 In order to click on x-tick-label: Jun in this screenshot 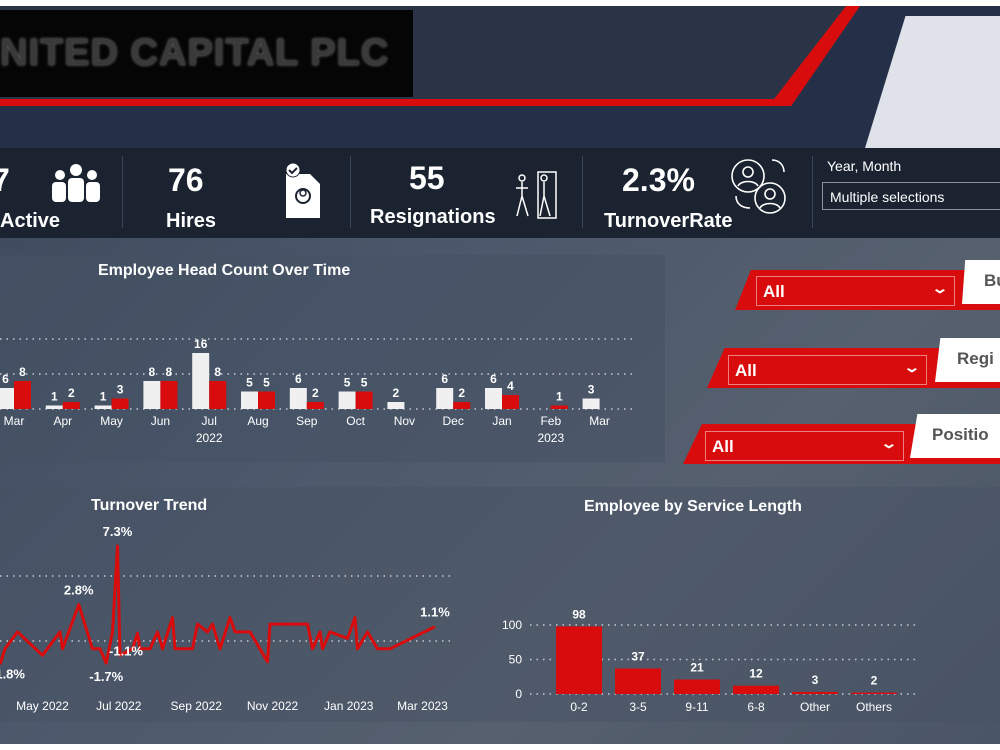, I will do `click(160, 421)`.